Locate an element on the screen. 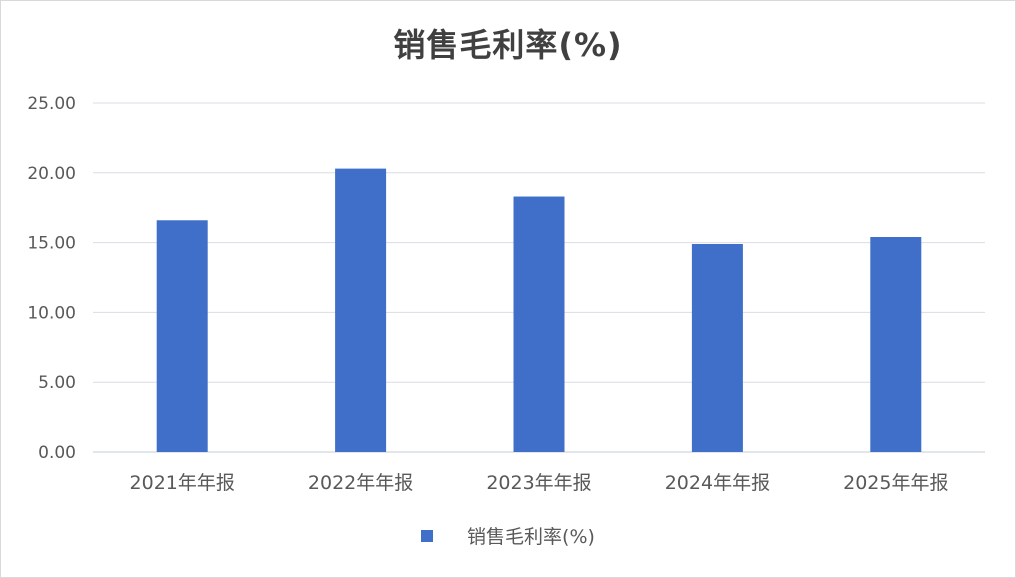 The width and height of the screenshot is (1016, 578). legend: 销售毛利率(%) is located at coordinates (508, 535).